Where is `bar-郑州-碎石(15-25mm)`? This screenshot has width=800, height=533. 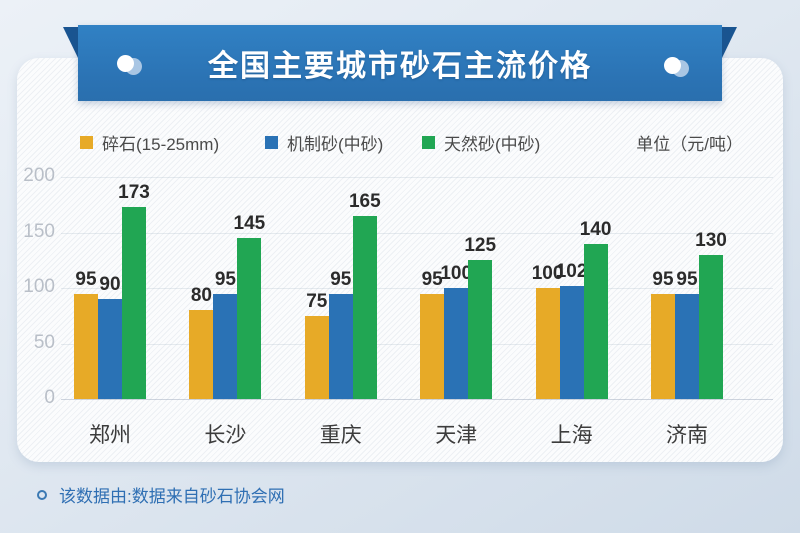 bar-郑州-碎石(15-25mm) is located at coordinates (86, 346).